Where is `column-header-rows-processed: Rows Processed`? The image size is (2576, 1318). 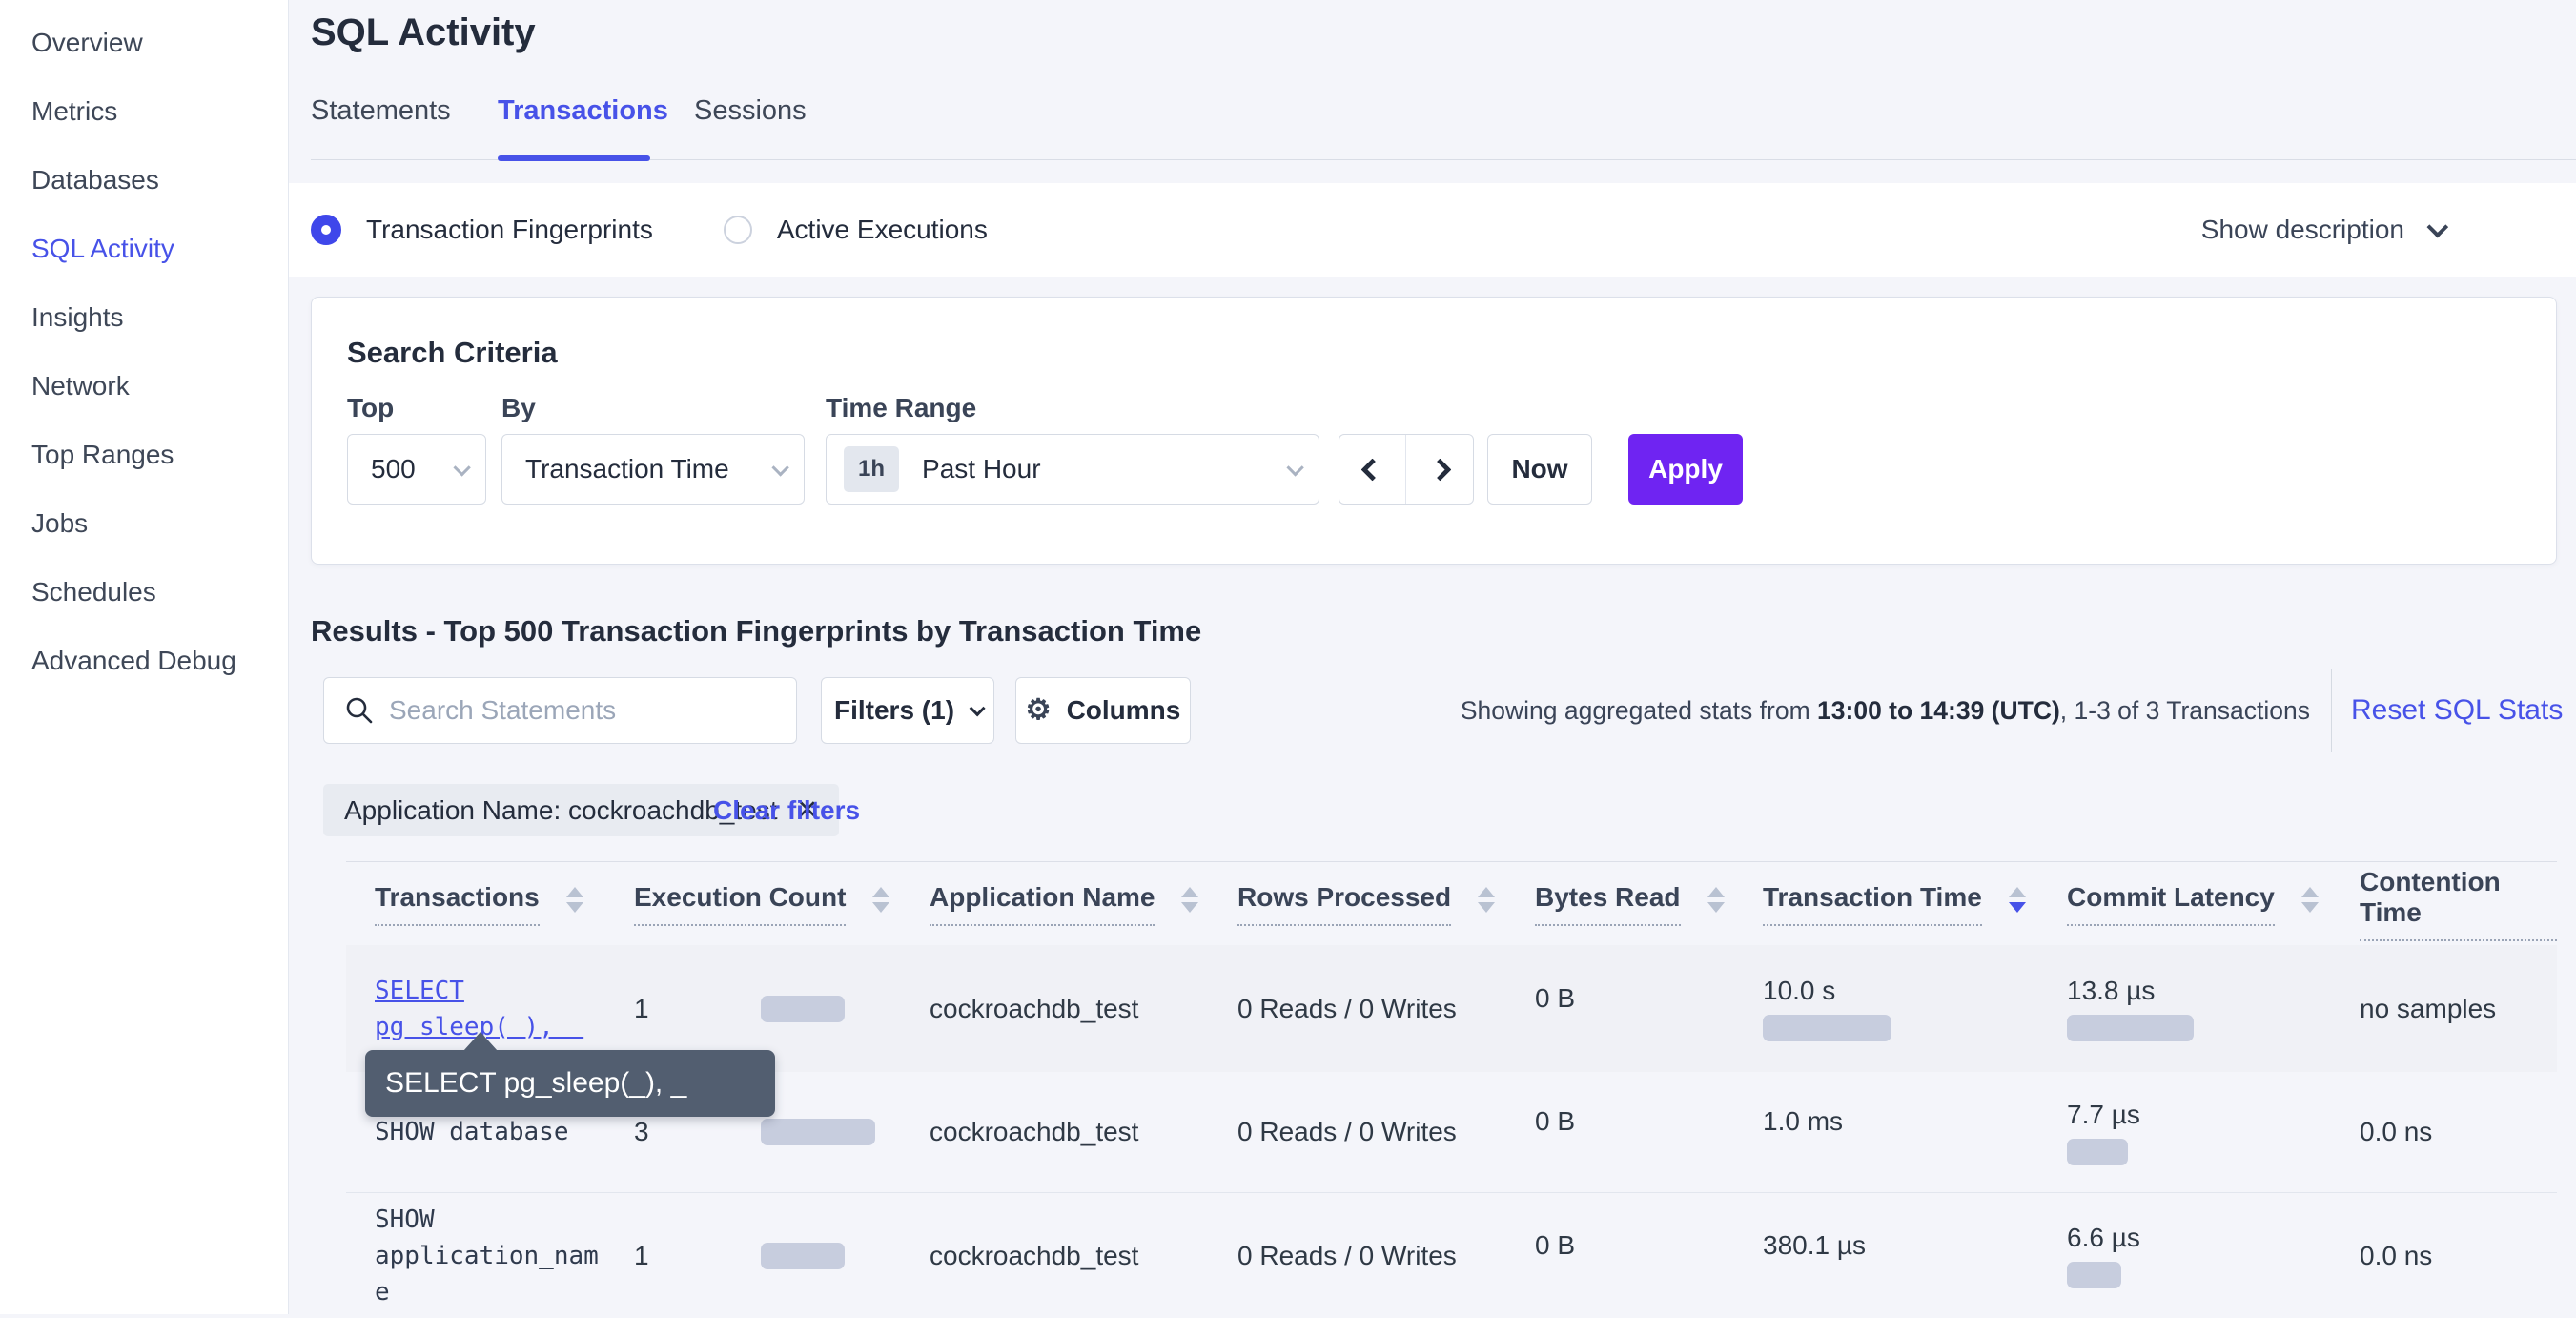
column-header-rows-processed: Rows Processed is located at coordinates (1386, 904).